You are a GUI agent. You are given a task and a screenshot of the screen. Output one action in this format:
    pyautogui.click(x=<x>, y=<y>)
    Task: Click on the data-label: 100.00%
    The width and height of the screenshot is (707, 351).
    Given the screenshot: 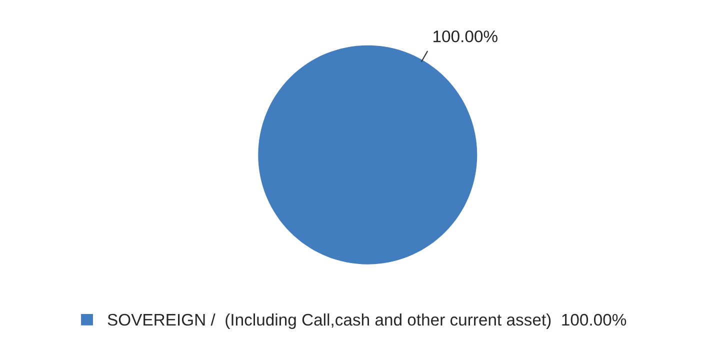 What is the action you would take?
    pyautogui.click(x=466, y=36)
    